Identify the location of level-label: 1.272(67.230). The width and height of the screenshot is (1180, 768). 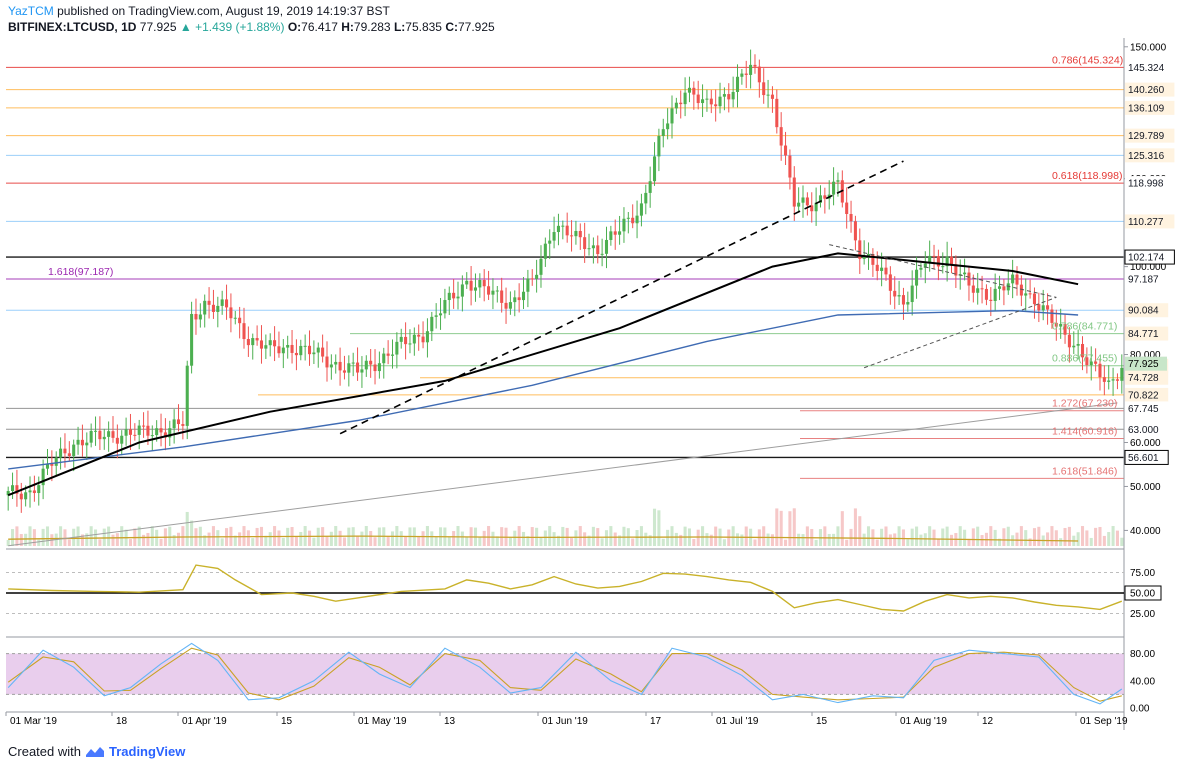
(1084, 404).